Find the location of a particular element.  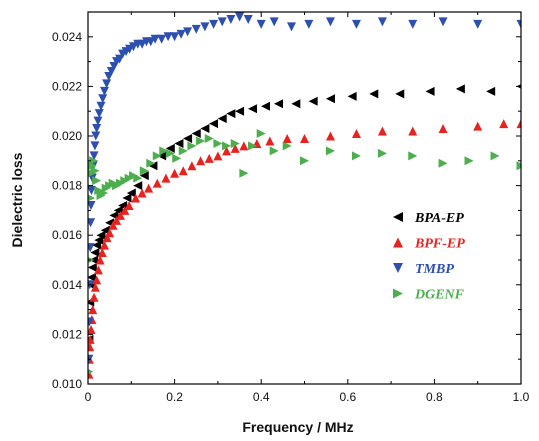

x-tick-label: 1.0 is located at coordinates (521, 397).